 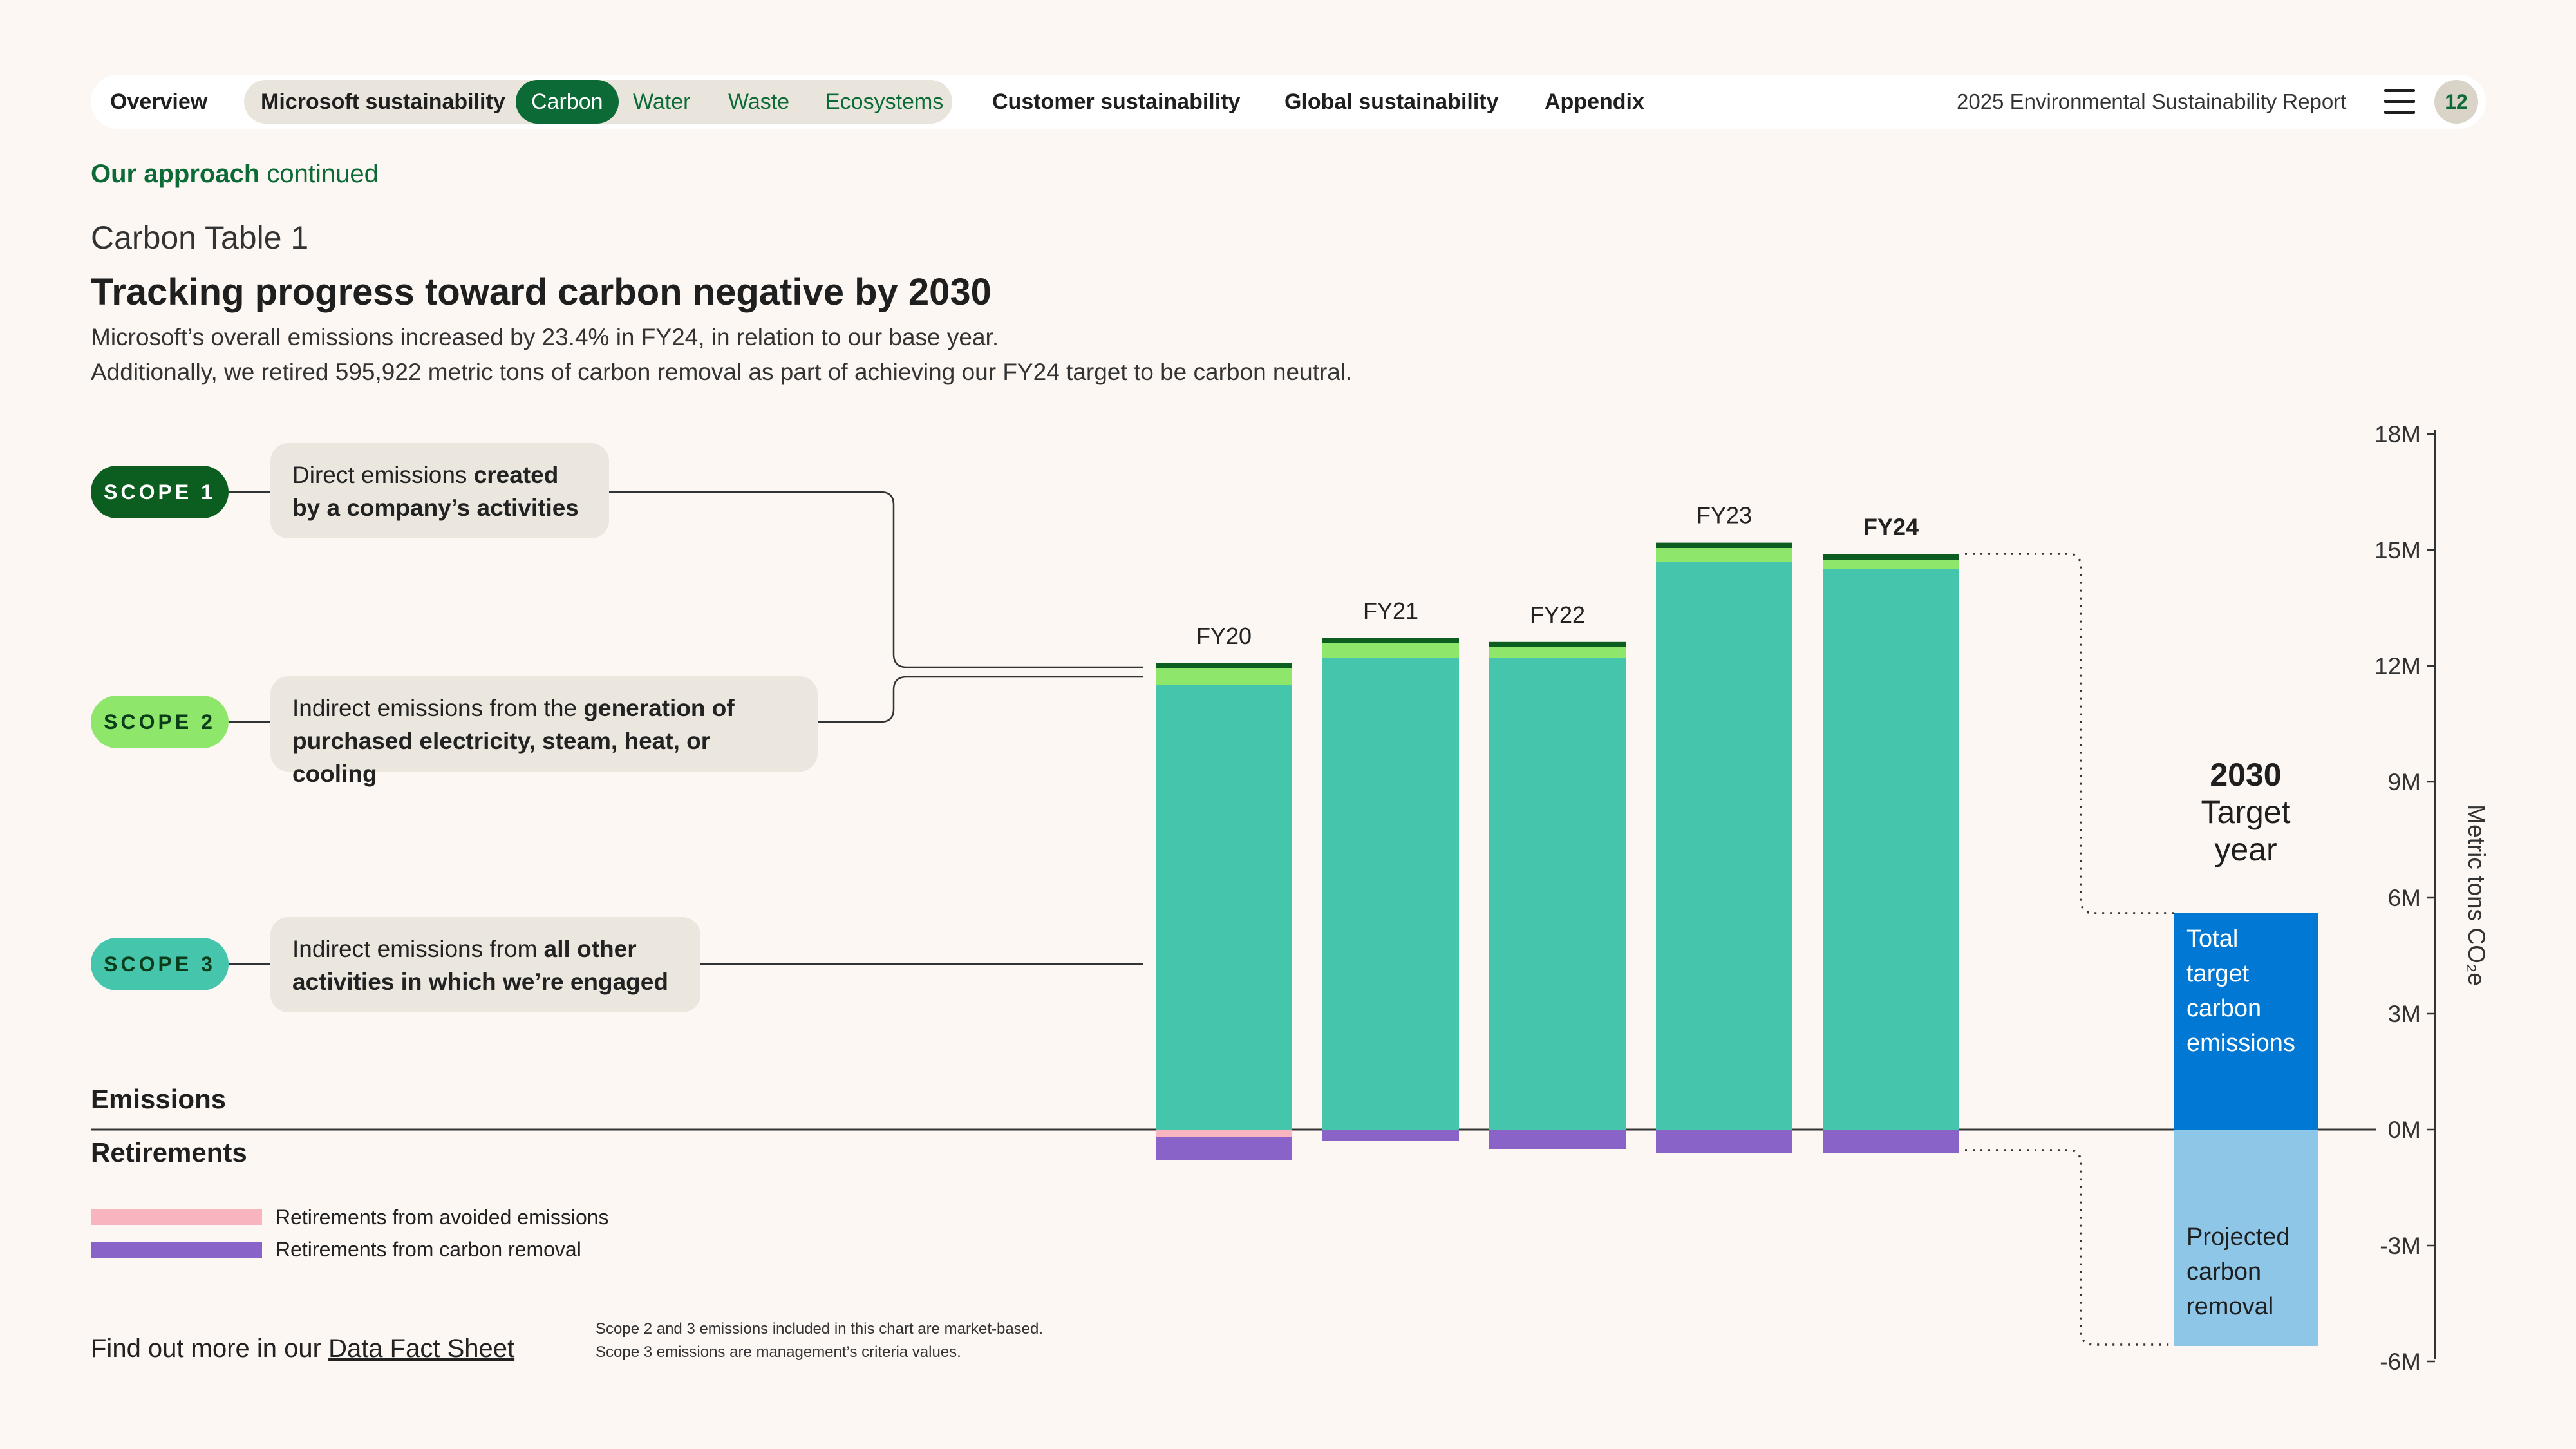 I want to click on nav-global-sustainability: Global sustainability, so click(x=1391, y=102).